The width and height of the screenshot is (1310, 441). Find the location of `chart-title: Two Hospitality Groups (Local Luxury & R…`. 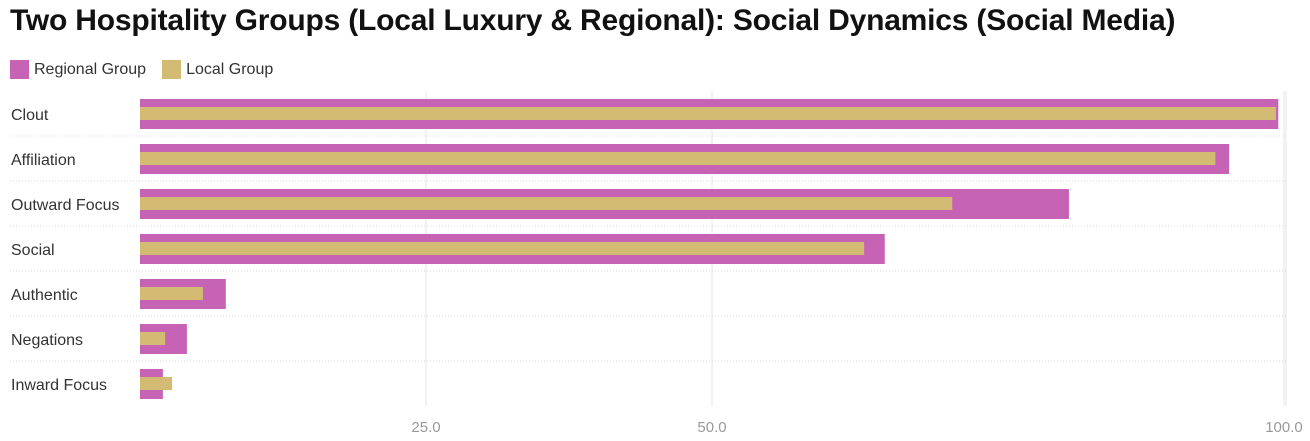

chart-title: Two Hospitality Groups (Local Luxury & R… is located at coordinates (593, 20).